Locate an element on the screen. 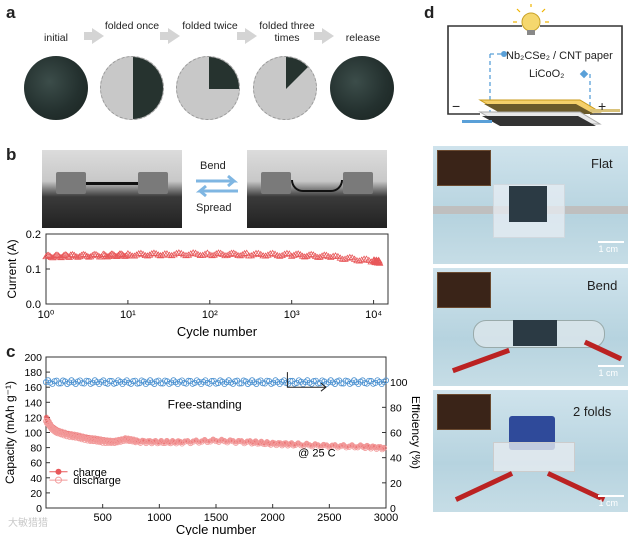 This screenshot has width=634, height=535. y-tick-label: 0 is located at coordinates (39, 509).